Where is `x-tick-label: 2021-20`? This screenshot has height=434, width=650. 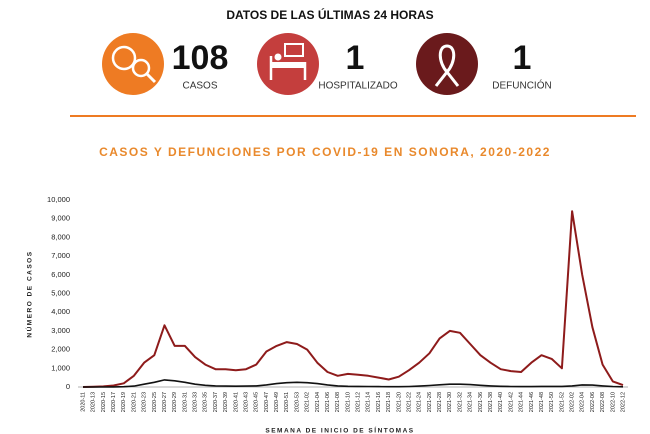 x-tick-label: 2021-20 is located at coordinates (399, 402).